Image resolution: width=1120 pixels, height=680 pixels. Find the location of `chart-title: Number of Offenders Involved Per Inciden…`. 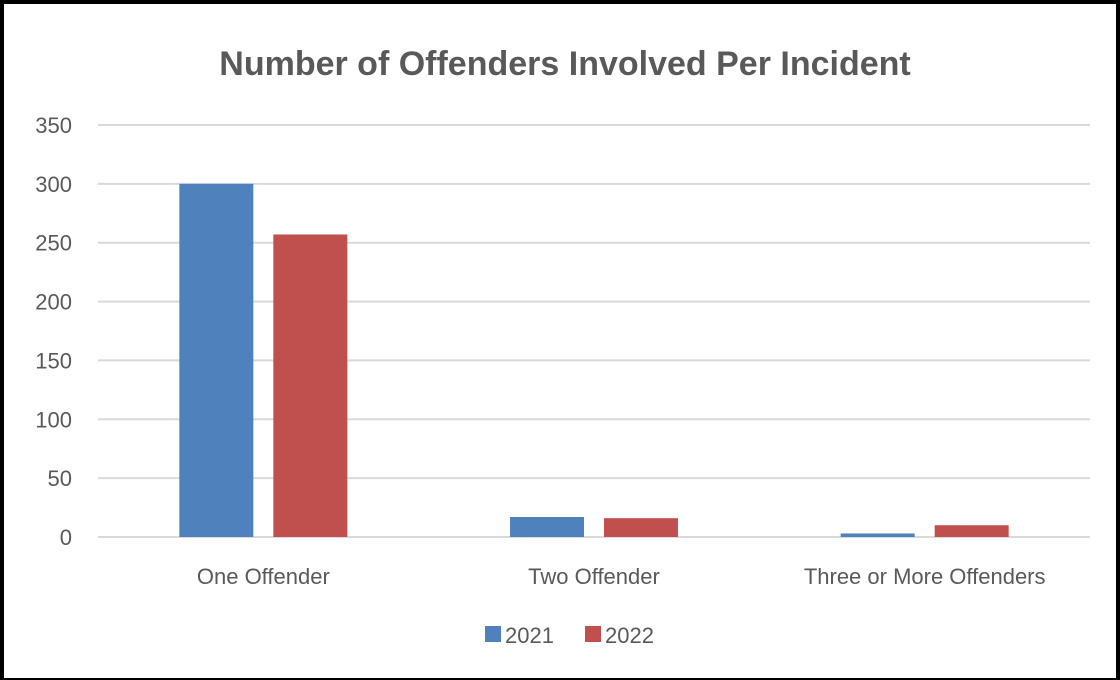

chart-title: Number of Offenders Involved Per Inciden… is located at coordinates (564, 64).